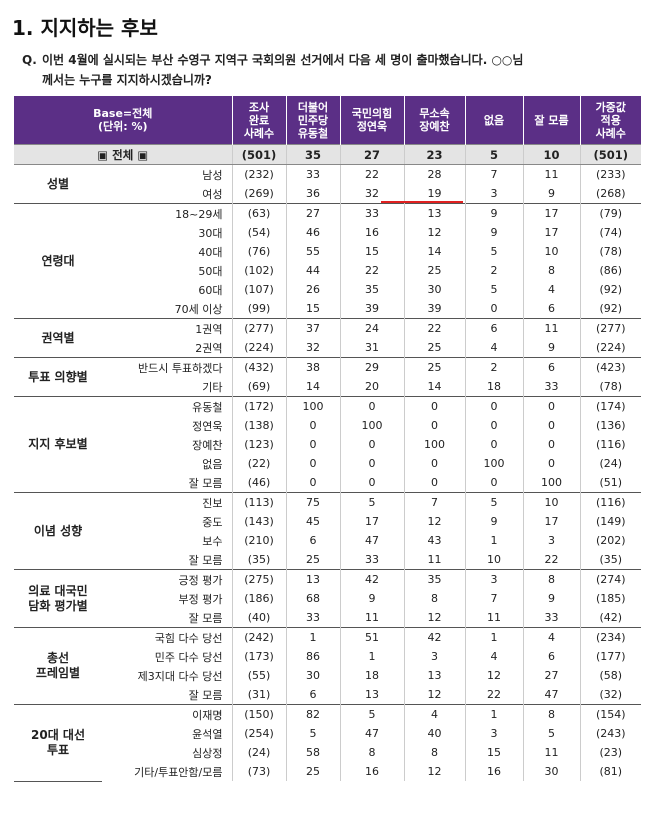 The width and height of the screenshot is (670, 823). Describe the element at coordinates (610, 752) in the screenshot. I see `table-cell: (23)` at that location.